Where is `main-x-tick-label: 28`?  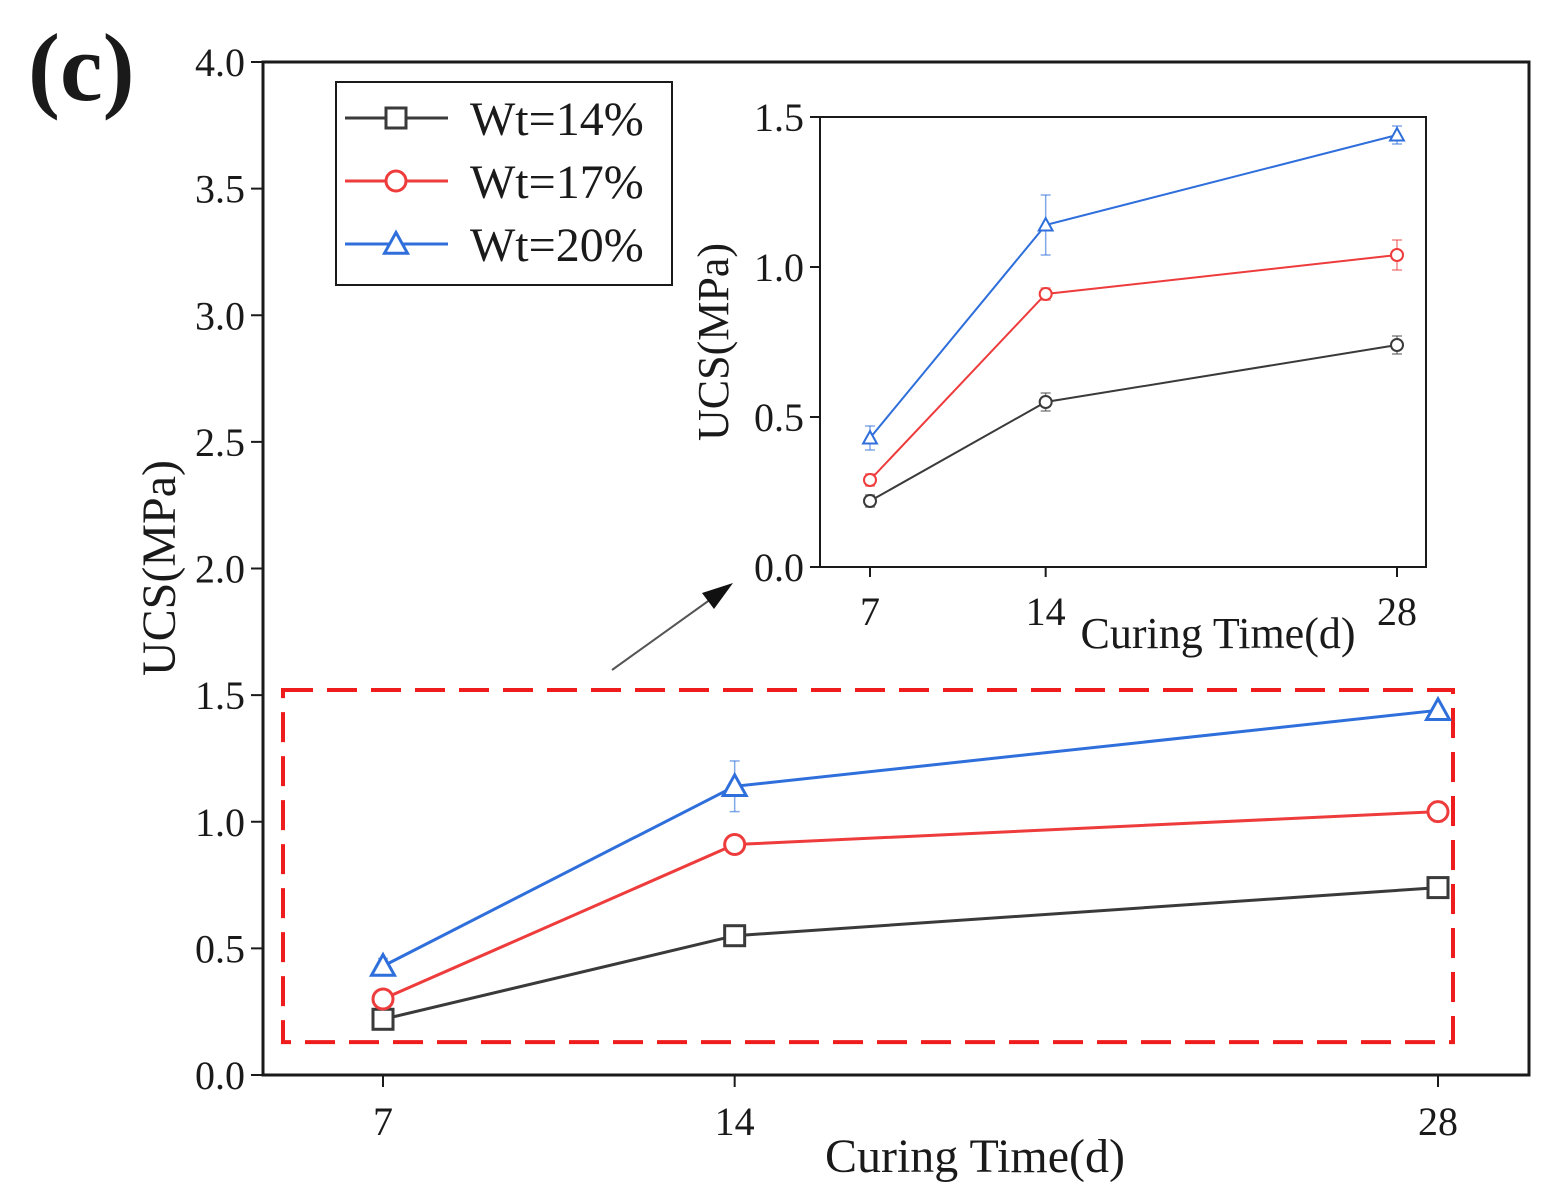
main-x-tick-label: 28 is located at coordinates (1438, 1121).